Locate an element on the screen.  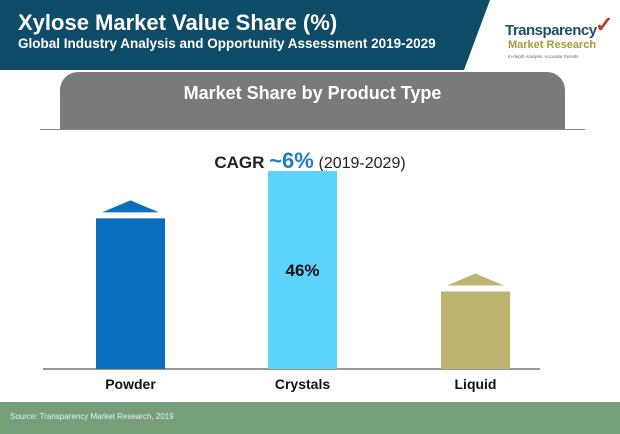
data-label: 46% is located at coordinates (302, 270).